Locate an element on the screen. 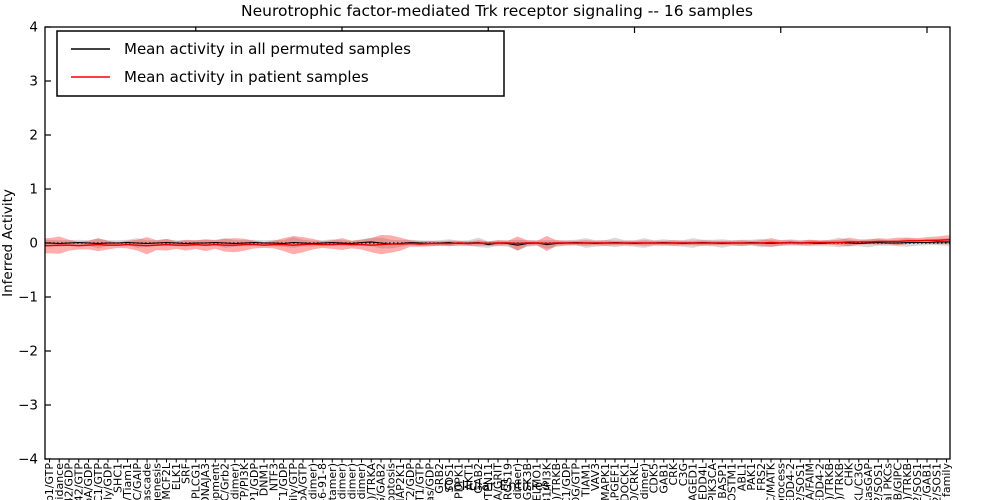  x-tick-label: RhoA/GDP is located at coordinates (88, 481).